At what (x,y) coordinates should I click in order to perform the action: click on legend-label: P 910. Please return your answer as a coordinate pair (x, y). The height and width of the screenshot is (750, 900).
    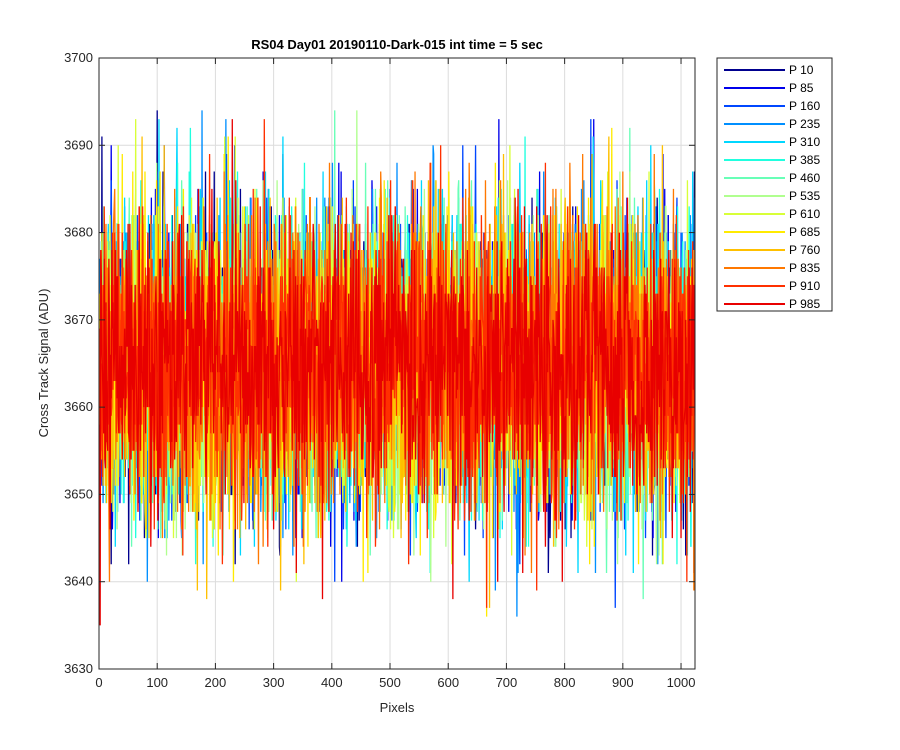
    Looking at the image, I should click on (804, 286).